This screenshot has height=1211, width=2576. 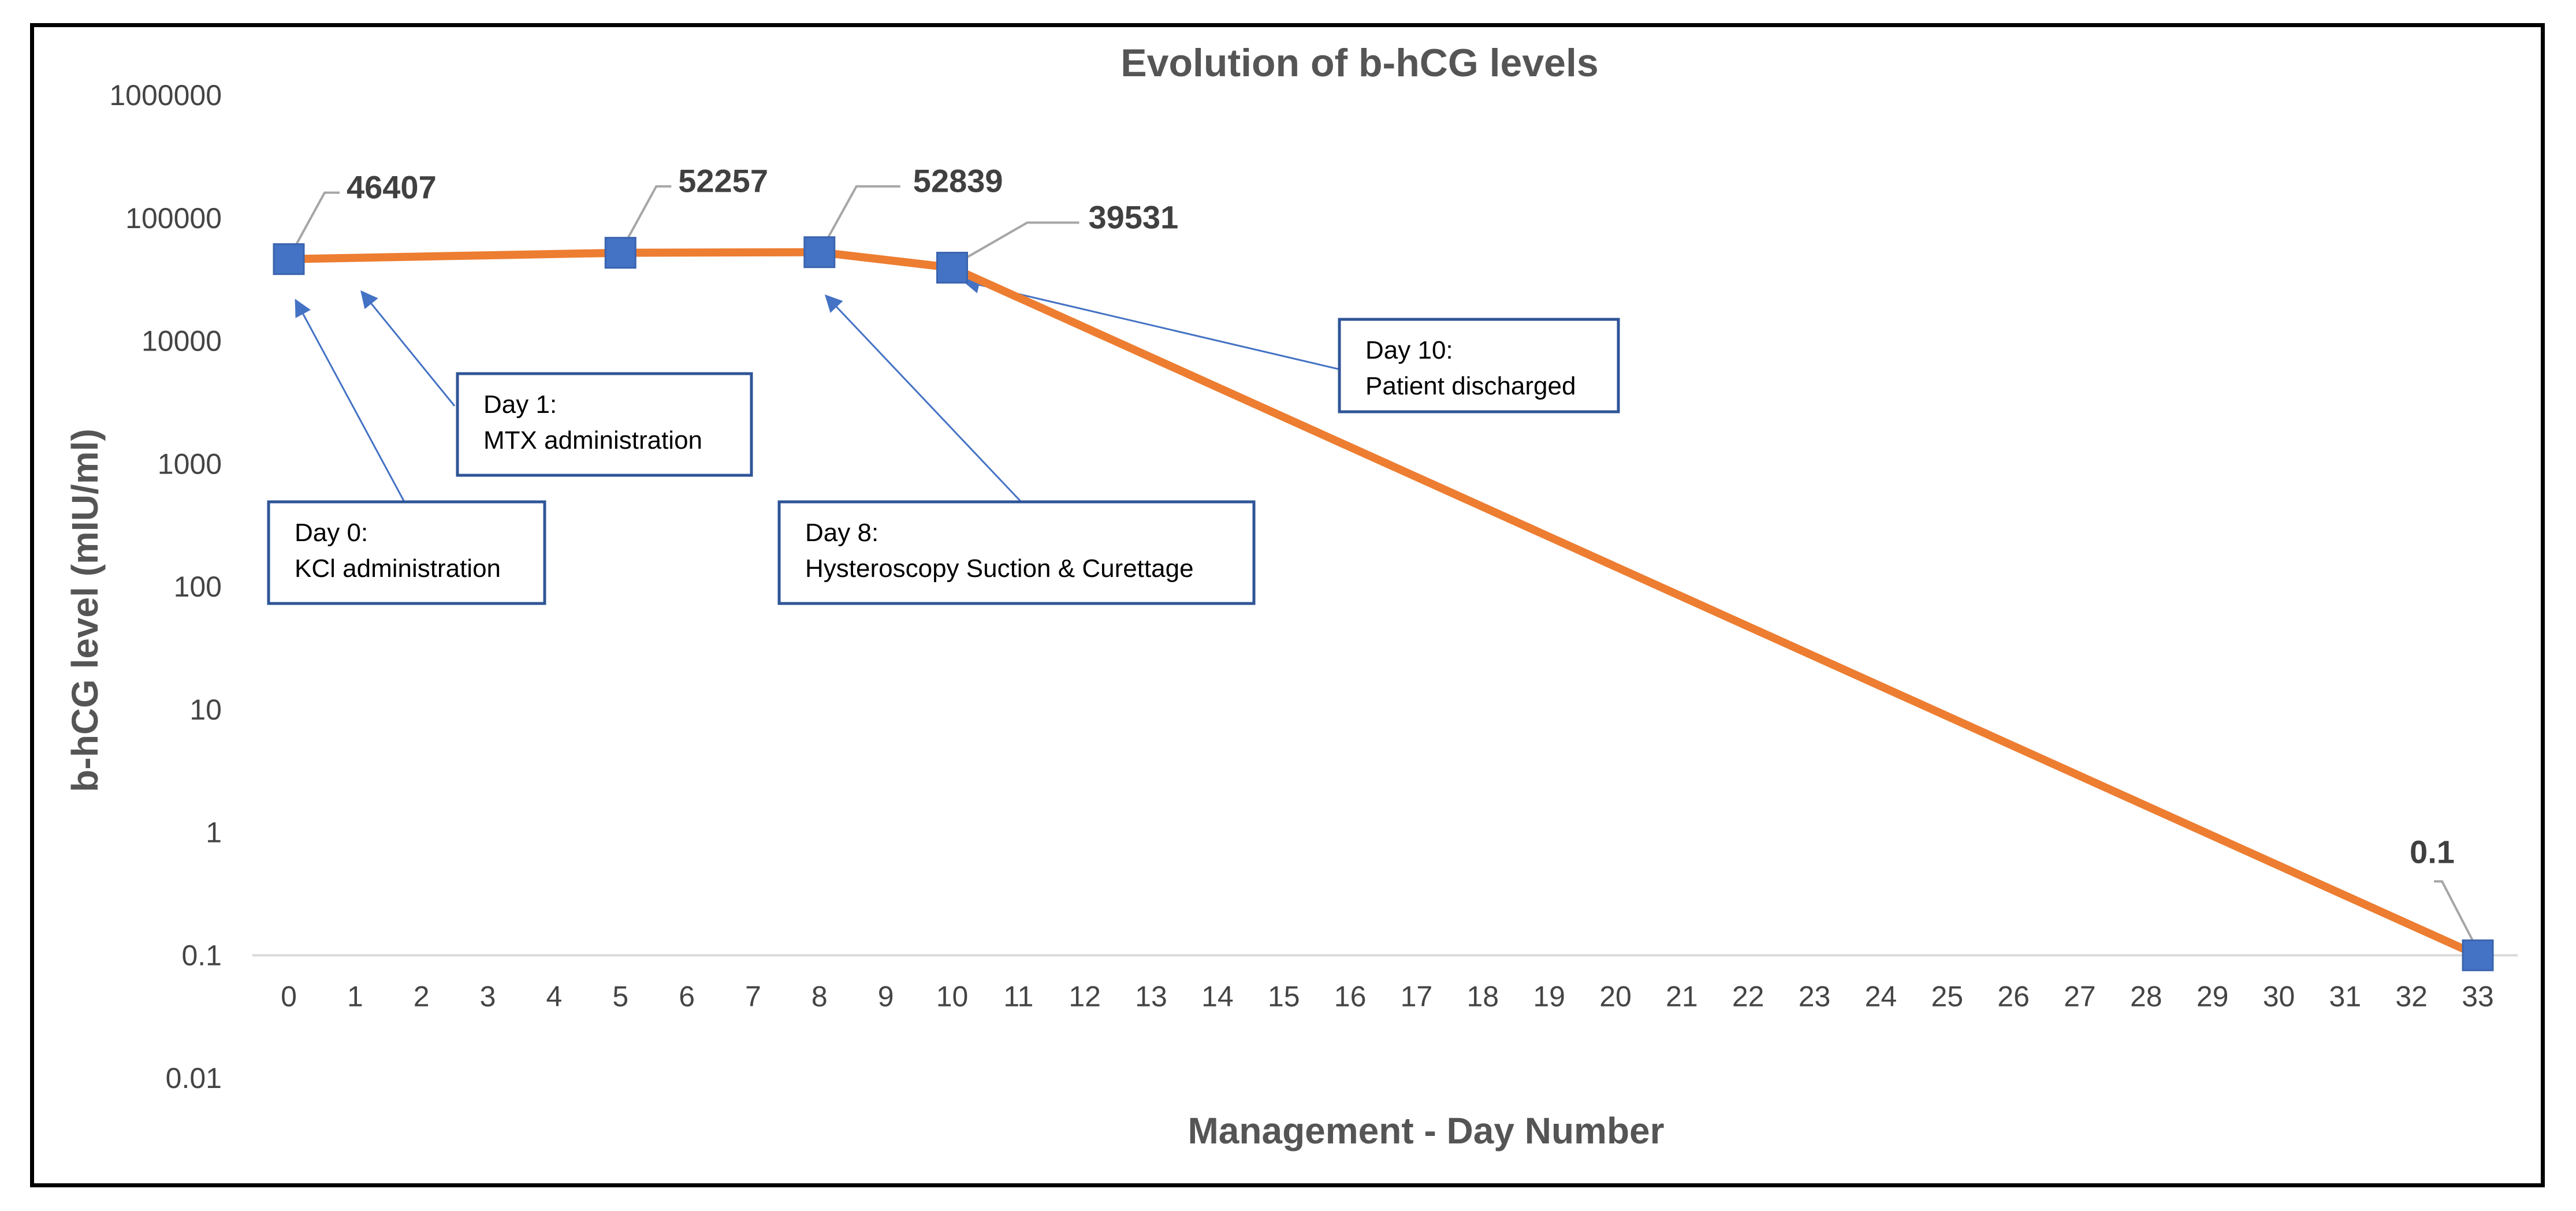 I want to click on y-tick-label: 100, so click(x=198, y=587).